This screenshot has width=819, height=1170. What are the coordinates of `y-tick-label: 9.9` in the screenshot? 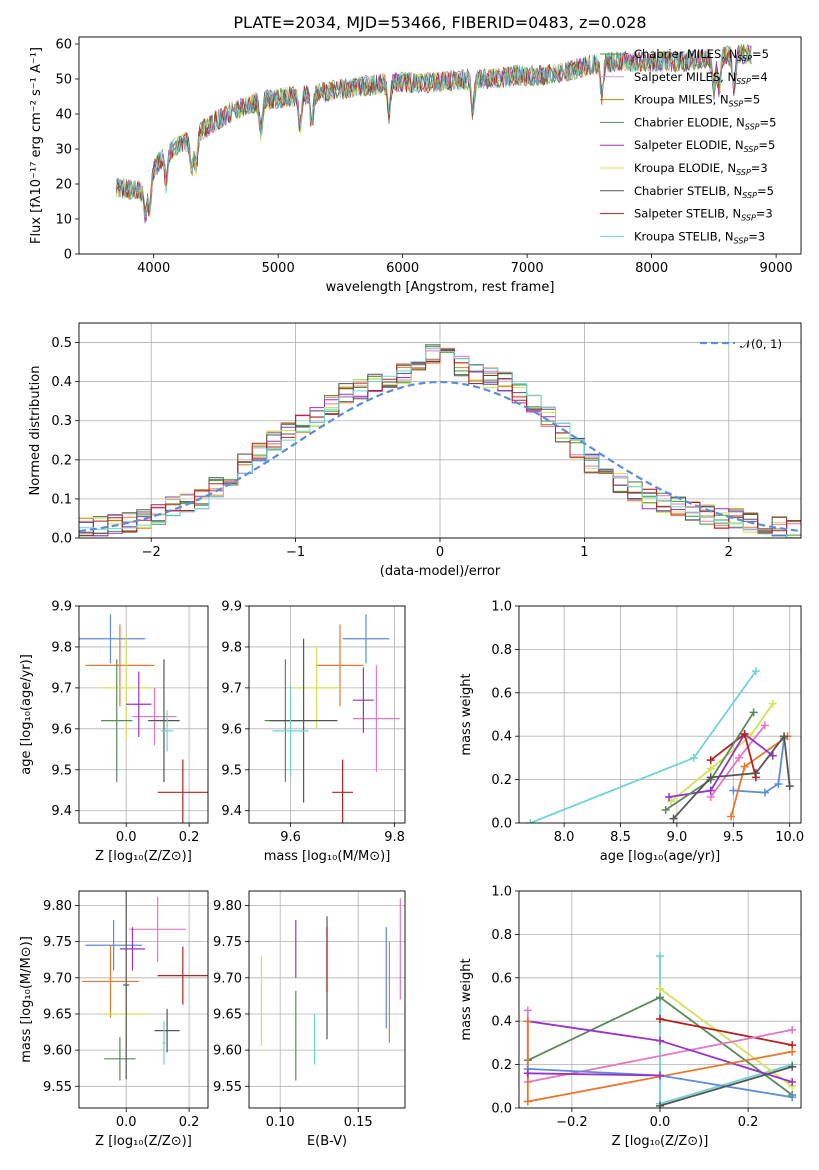 It's located at (231, 607).